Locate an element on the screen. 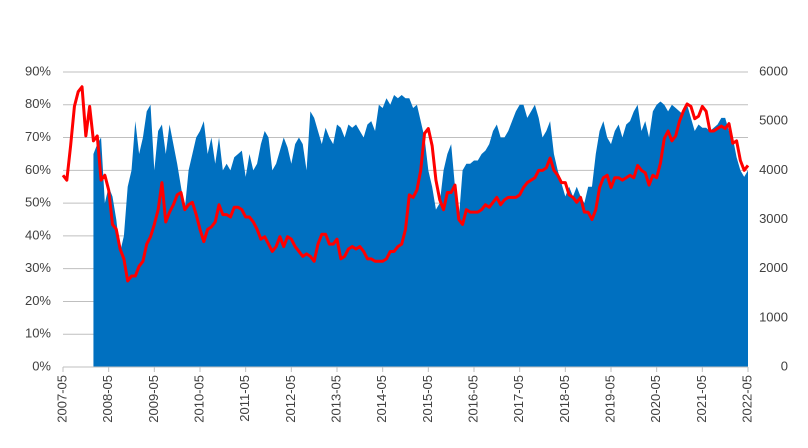  y-tick-label: 20% is located at coordinates (38, 300).